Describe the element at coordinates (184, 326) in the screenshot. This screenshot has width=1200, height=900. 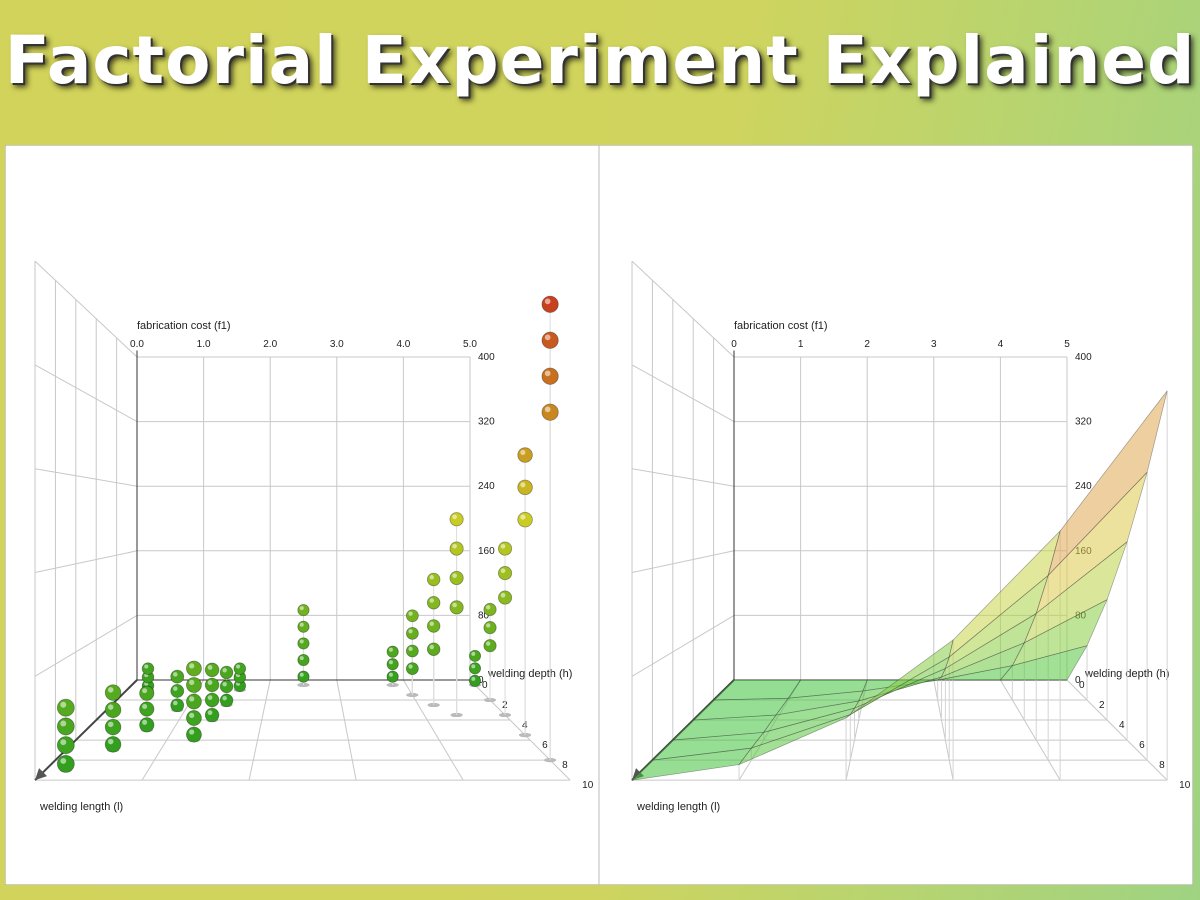
I see `y-axis-title: fabrication cost (f1)` at that location.